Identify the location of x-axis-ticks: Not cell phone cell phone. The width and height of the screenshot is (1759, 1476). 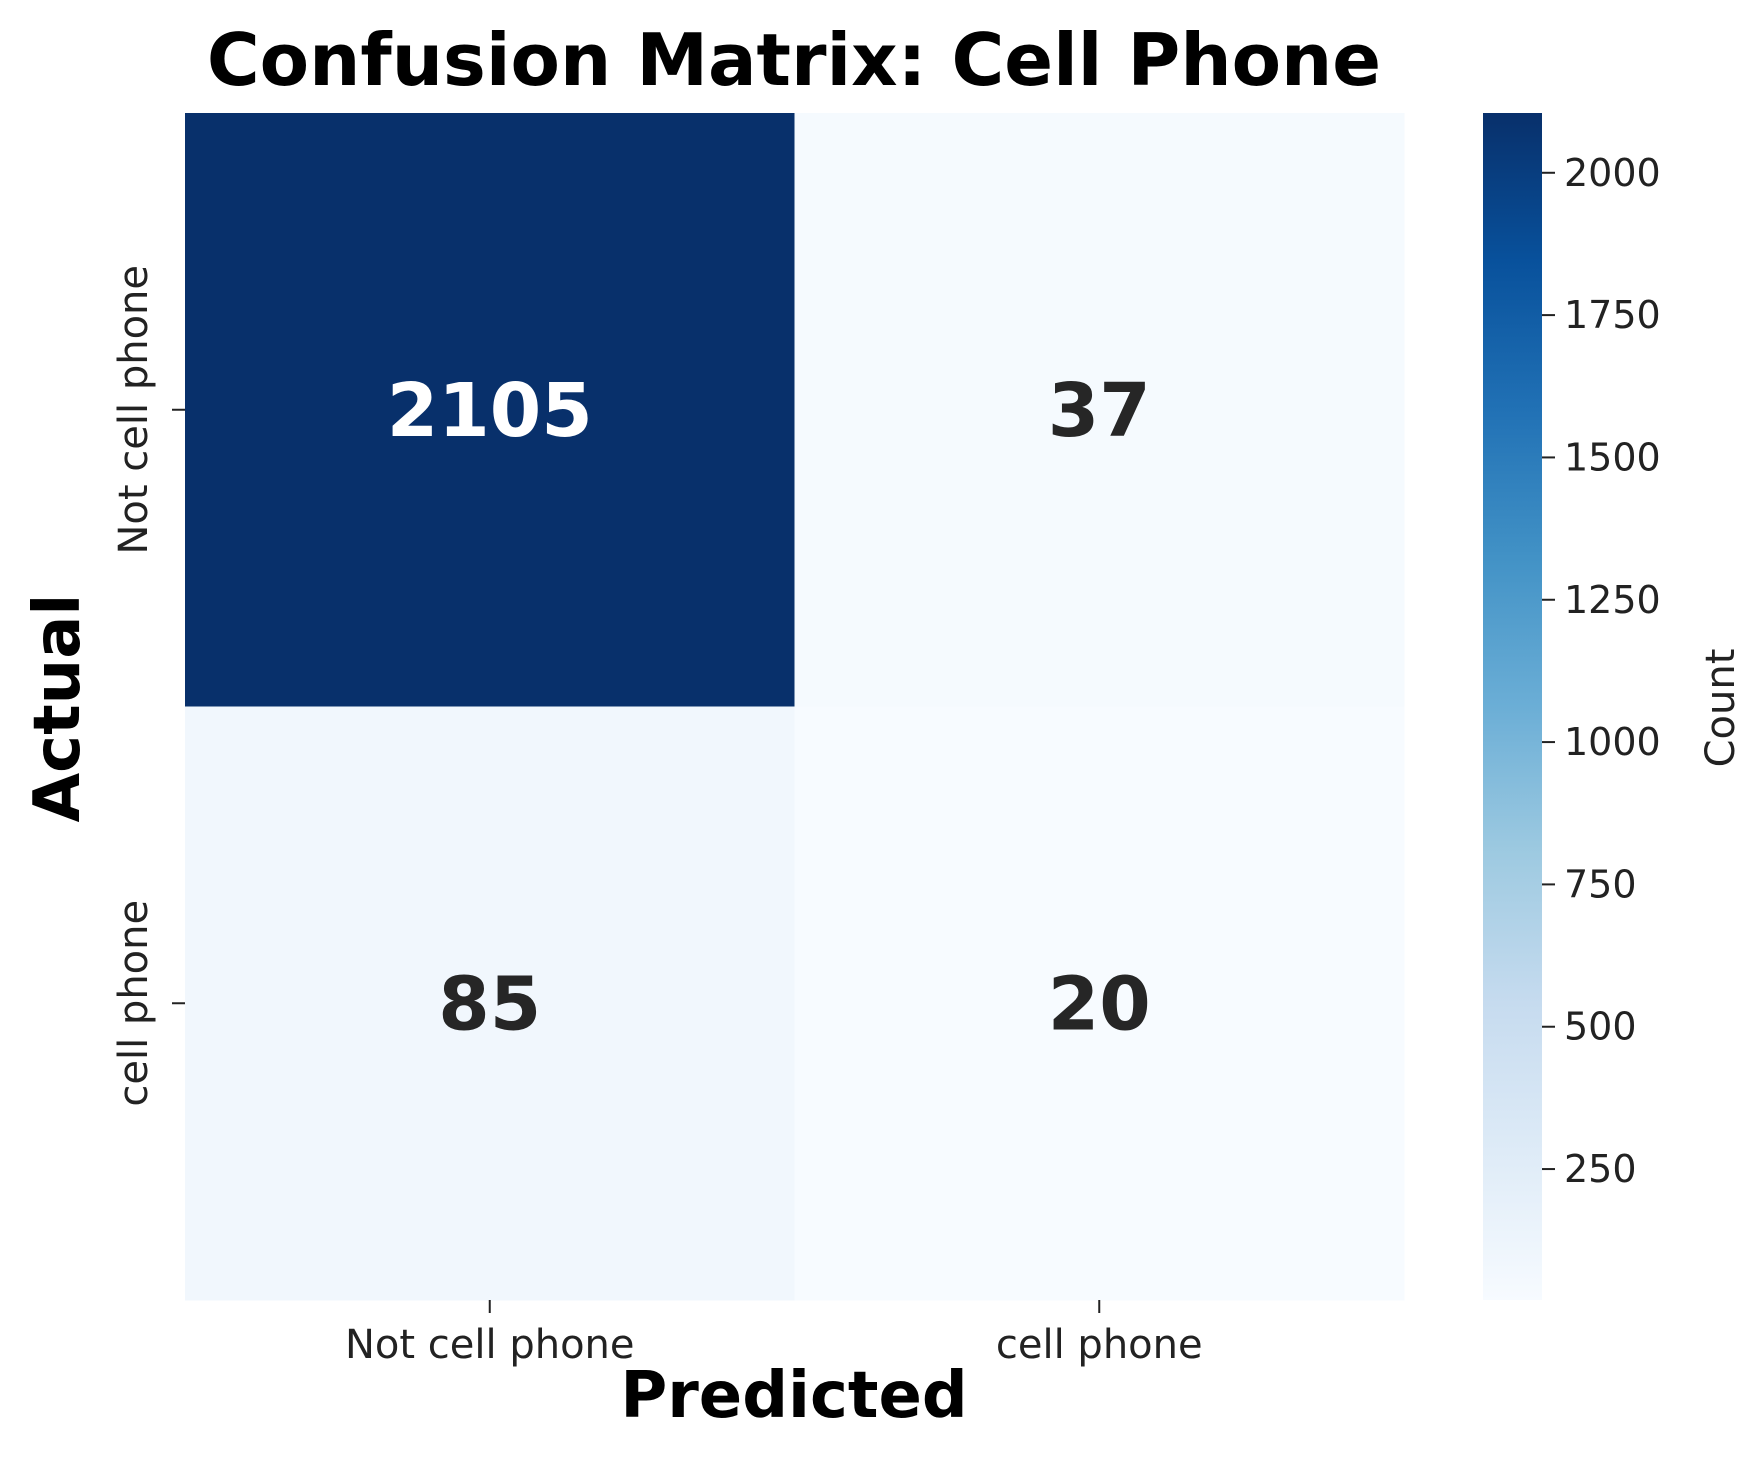
(774, 1334).